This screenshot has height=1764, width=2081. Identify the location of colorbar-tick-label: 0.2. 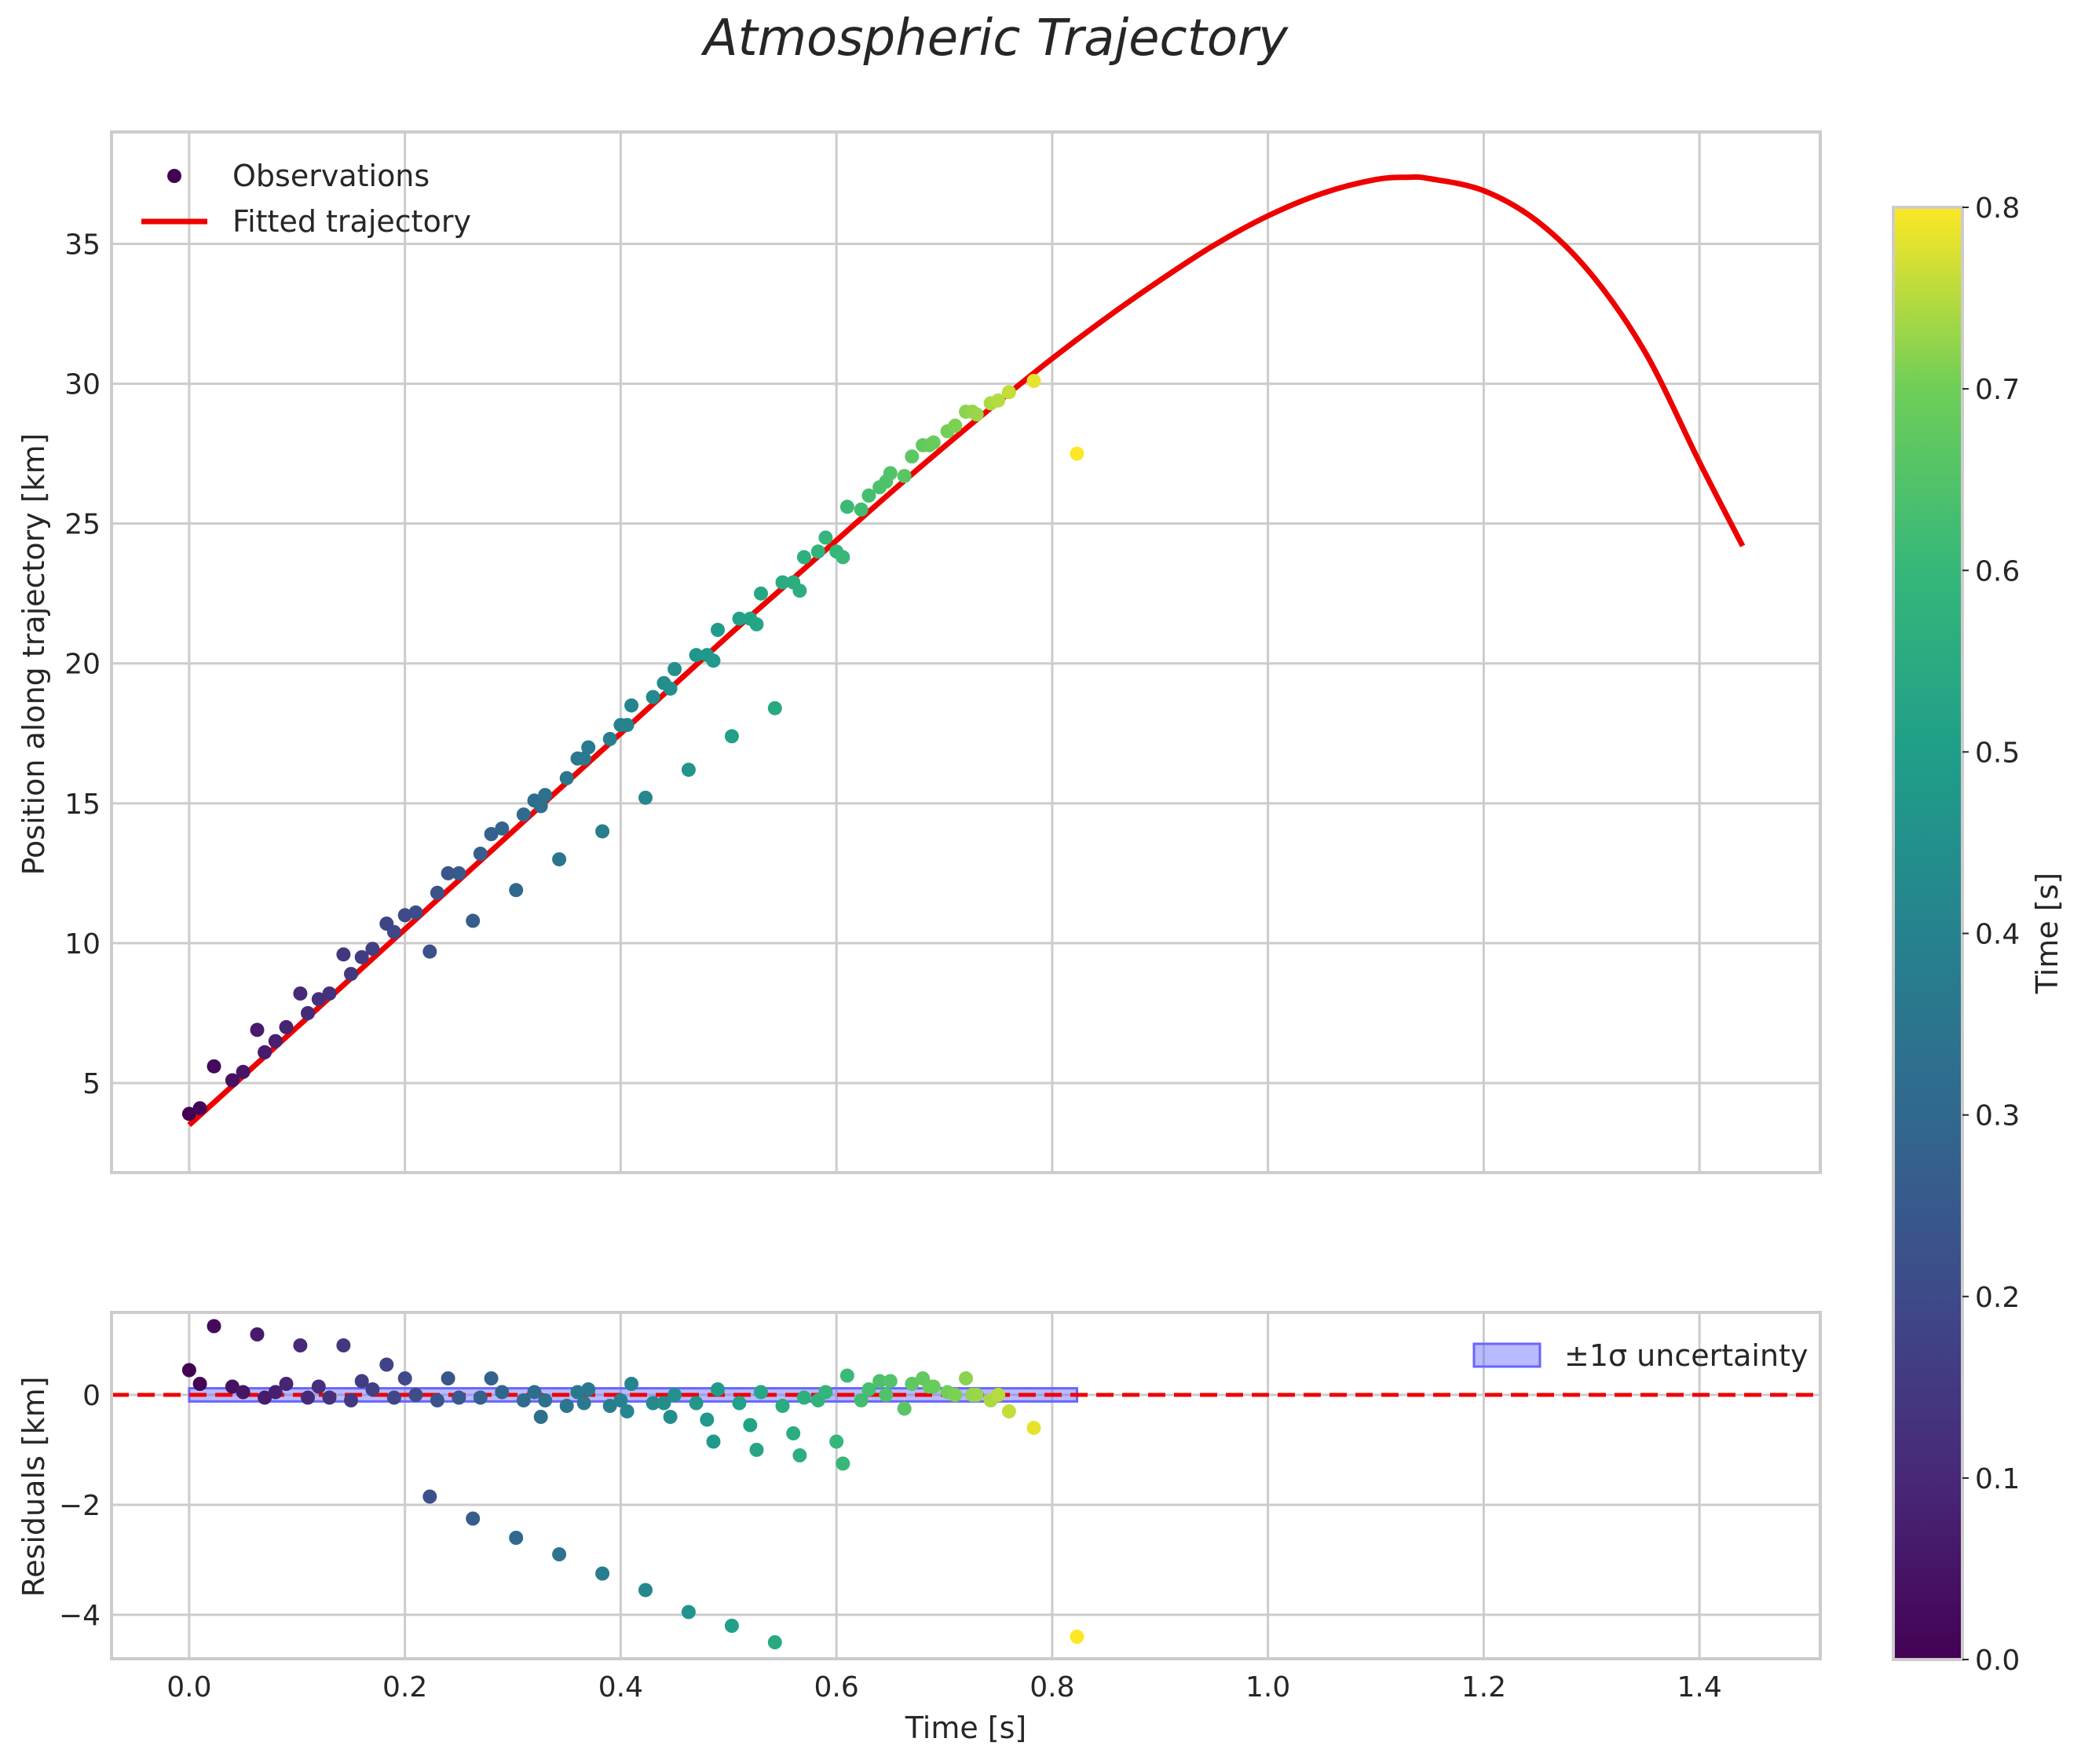
(1997, 1298).